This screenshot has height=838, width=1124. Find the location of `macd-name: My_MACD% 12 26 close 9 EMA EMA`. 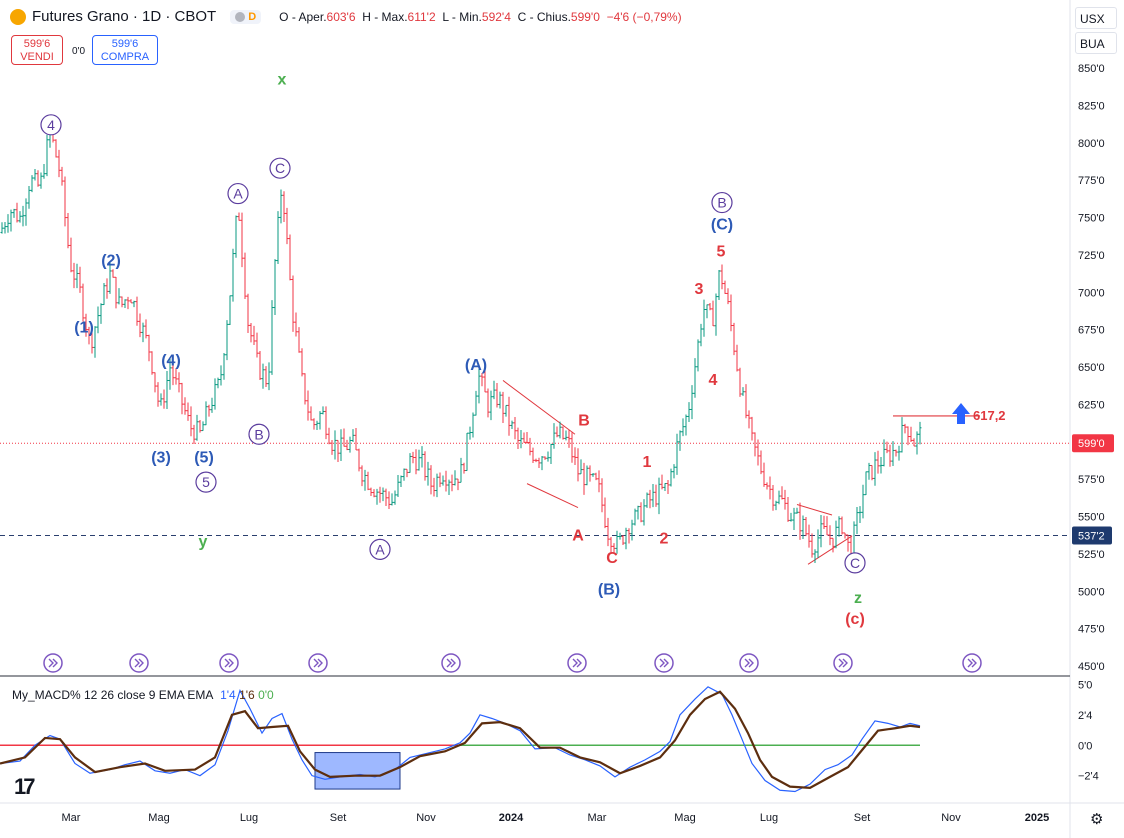

macd-name: My_MACD% 12 26 close 9 EMA EMA is located at coordinates (112, 695).